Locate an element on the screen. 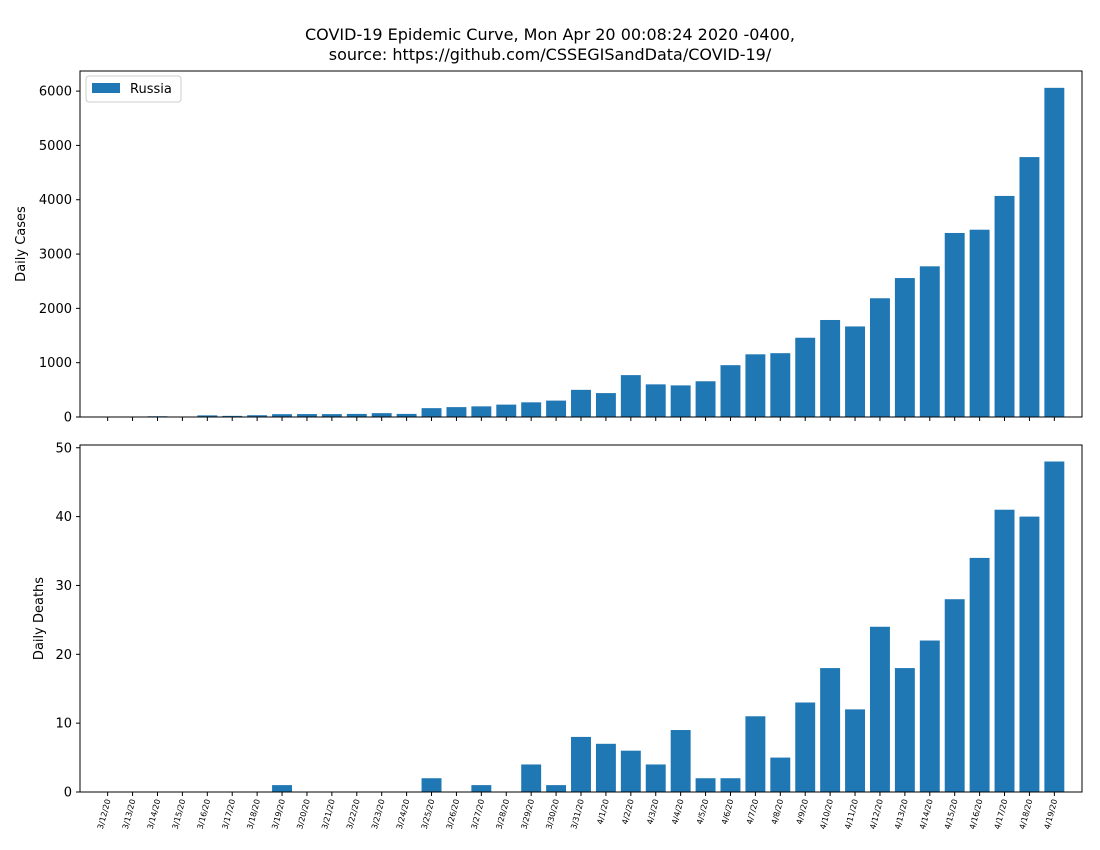 Image resolution: width=1100 pixels, height=850 pixels. daily-cases-y-axis: 0 1000 2000 3000 4000 5000 6000 is located at coordinates (59, 255).